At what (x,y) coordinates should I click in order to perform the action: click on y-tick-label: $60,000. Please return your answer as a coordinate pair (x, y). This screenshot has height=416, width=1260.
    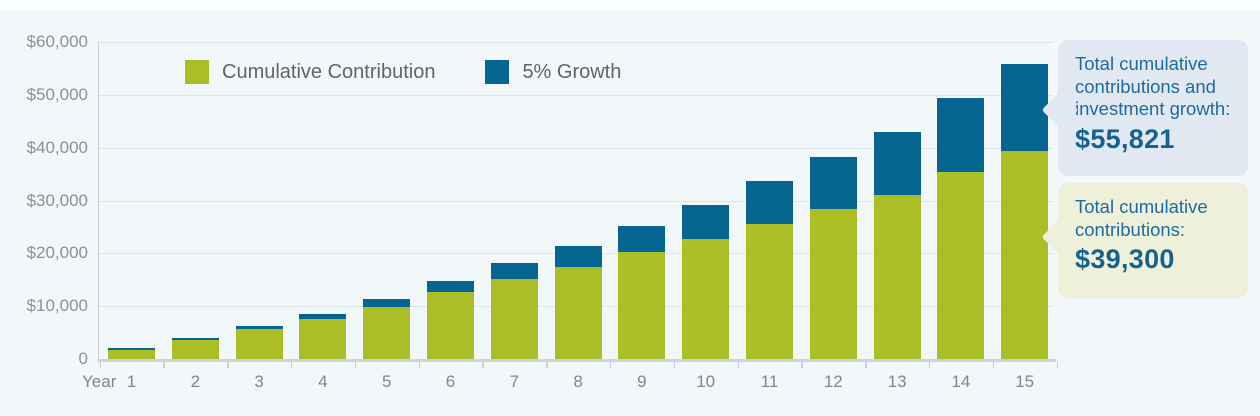
    Looking at the image, I should click on (57, 41).